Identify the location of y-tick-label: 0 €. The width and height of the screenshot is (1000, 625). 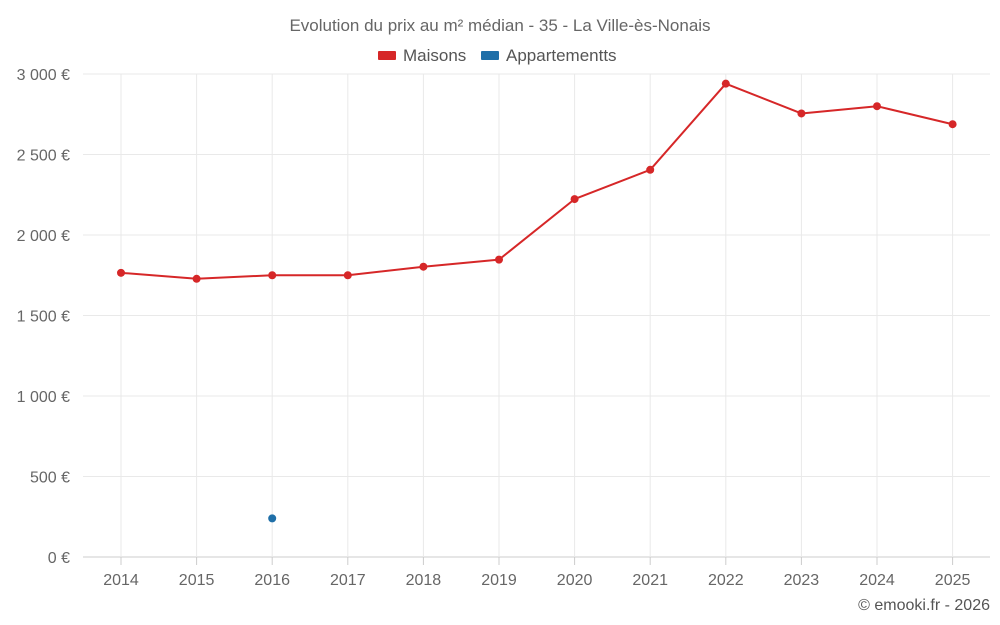
(59, 558).